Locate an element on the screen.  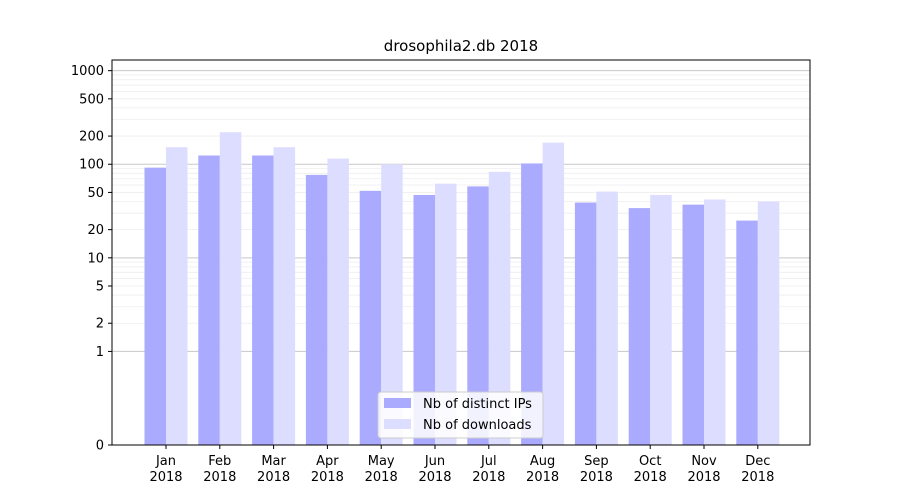
legend-box is located at coordinates (460, 415).